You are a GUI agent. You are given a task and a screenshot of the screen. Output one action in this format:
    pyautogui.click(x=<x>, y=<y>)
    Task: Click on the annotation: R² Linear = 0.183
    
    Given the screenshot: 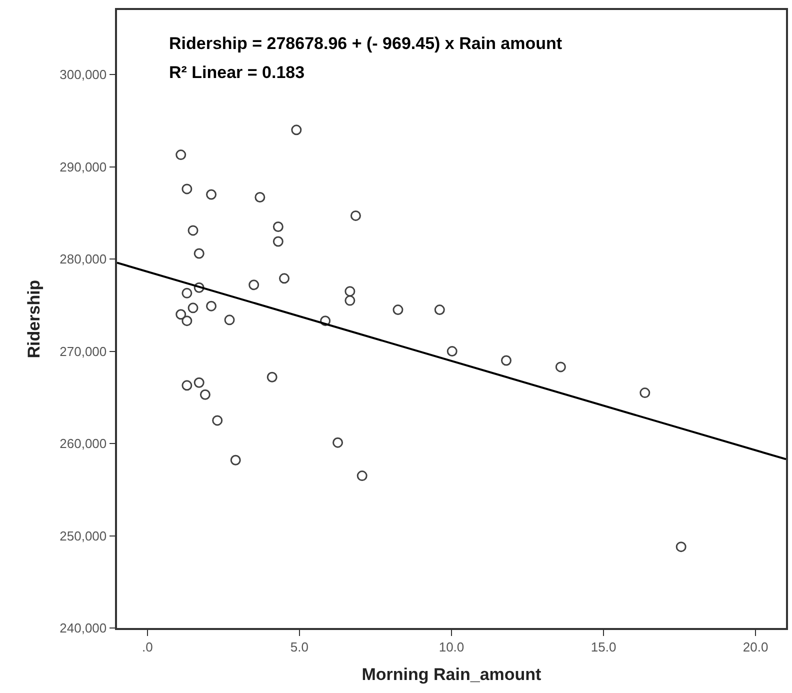 What is the action you would take?
    pyautogui.click(x=237, y=72)
    